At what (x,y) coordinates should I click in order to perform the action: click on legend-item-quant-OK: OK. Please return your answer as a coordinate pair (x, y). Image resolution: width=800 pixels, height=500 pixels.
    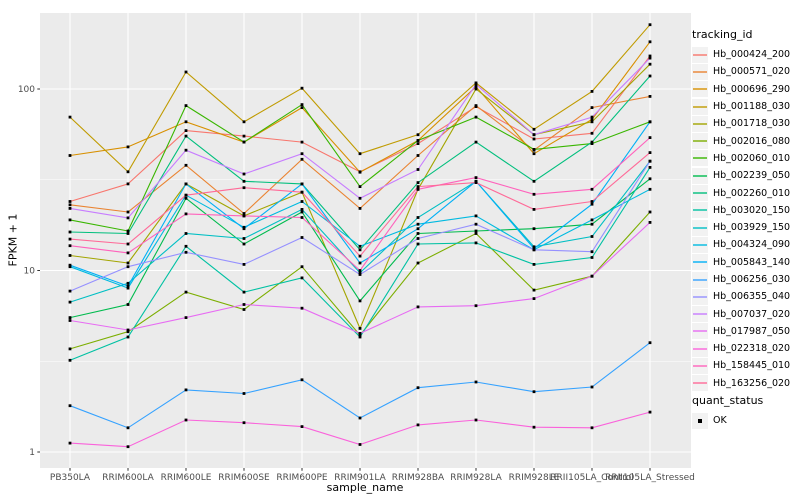
    Looking at the image, I should click on (727, 420).